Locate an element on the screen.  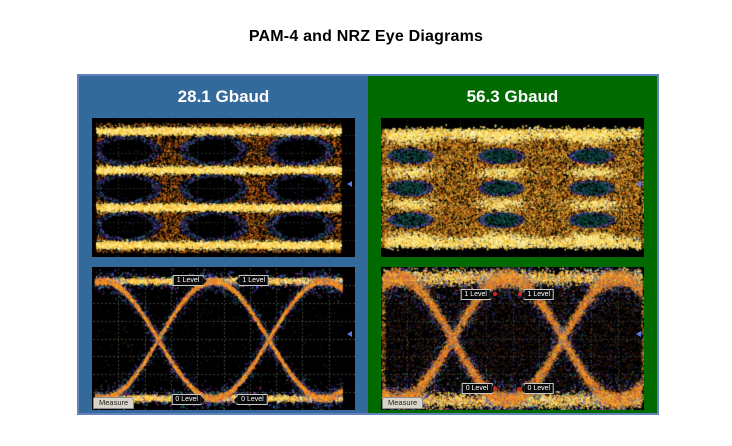
pam4-eye-canvas-28g is located at coordinates (223, 187).